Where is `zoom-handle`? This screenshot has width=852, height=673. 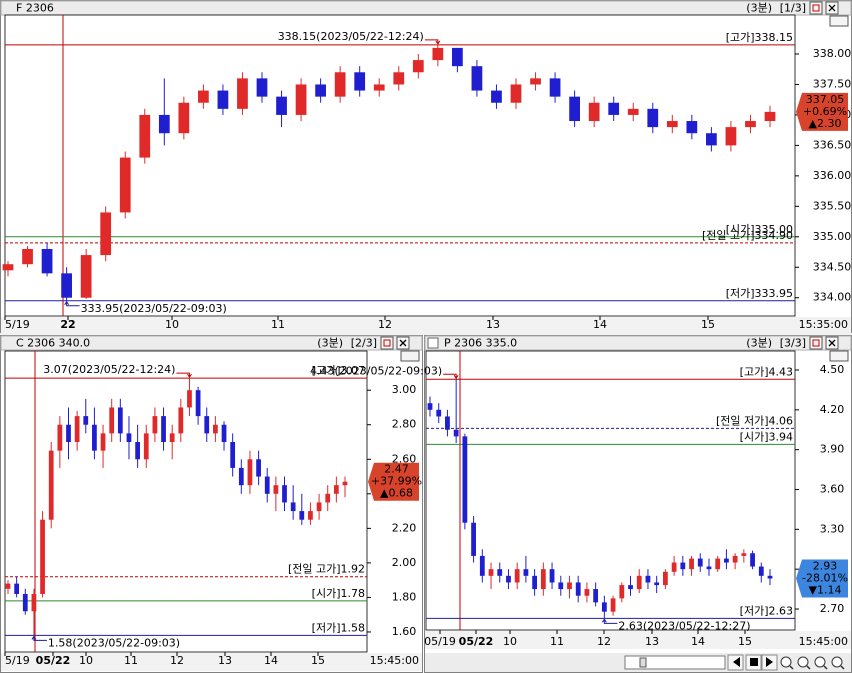 zoom-handle is located at coordinates (842, 667).